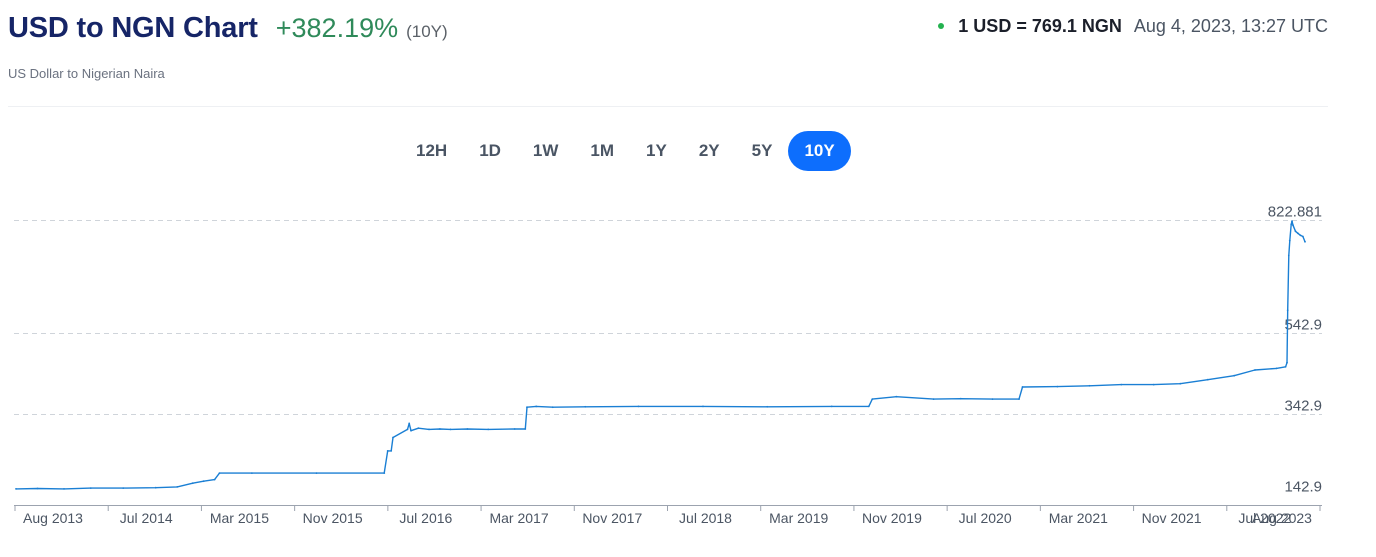  Describe the element at coordinates (337, 28) in the screenshot. I see `change-percent: +382.19%` at that location.